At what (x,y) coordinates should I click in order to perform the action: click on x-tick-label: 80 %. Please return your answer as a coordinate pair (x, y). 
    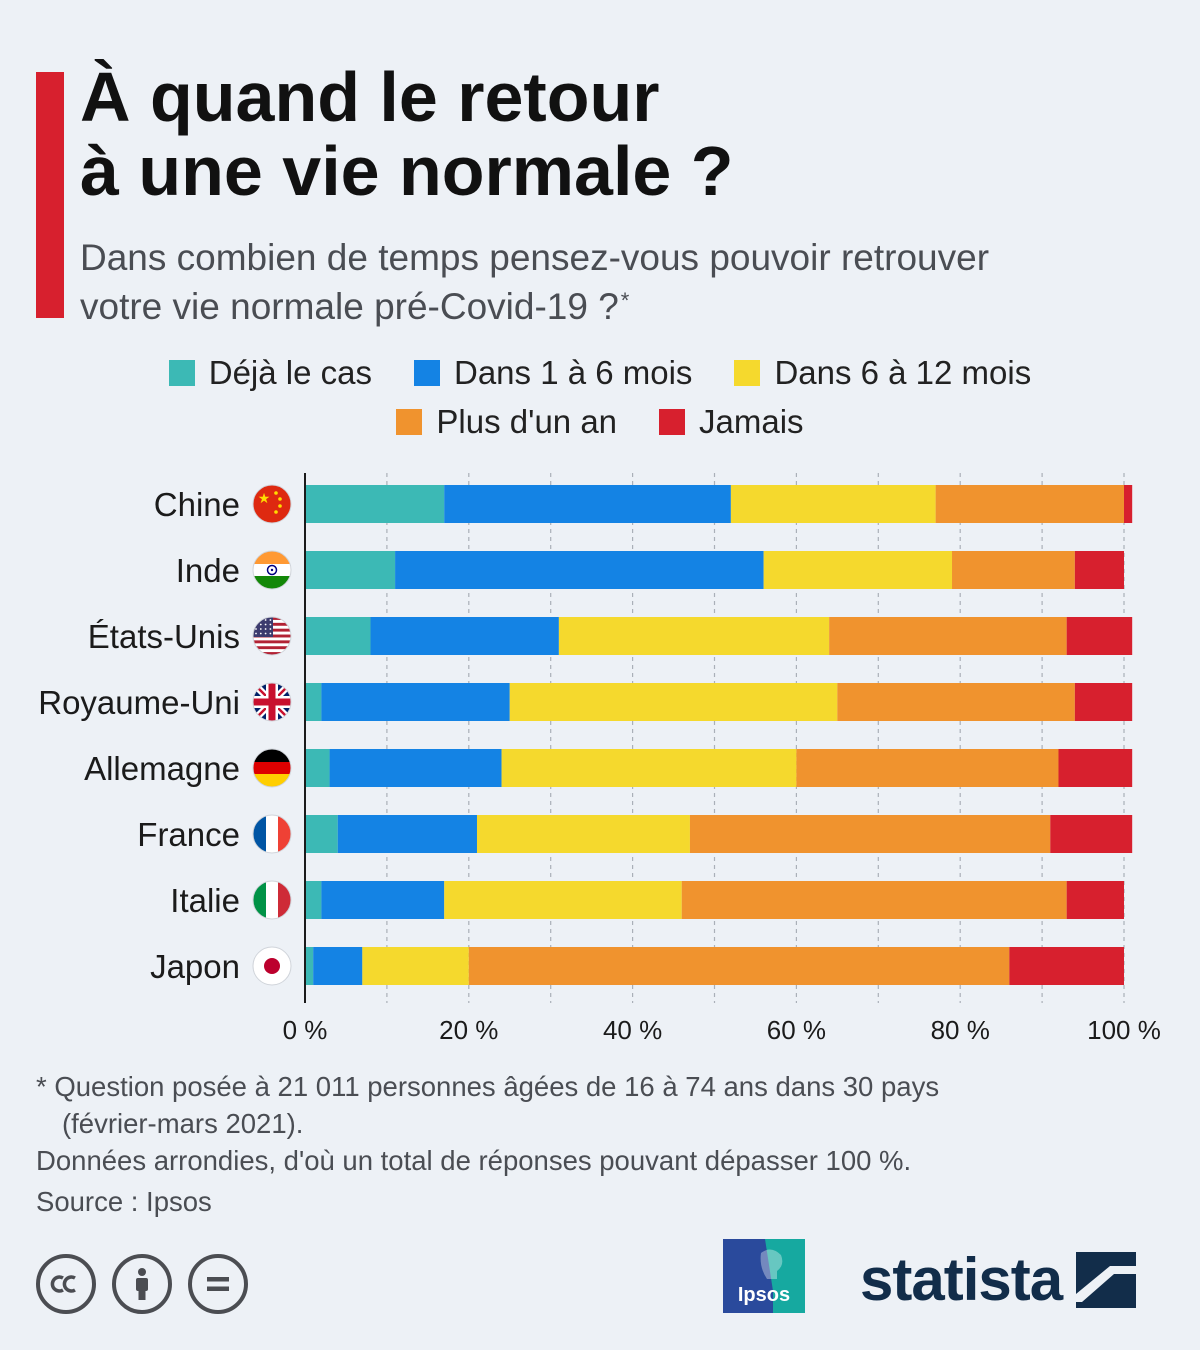
    Looking at the image, I should click on (960, 1030).